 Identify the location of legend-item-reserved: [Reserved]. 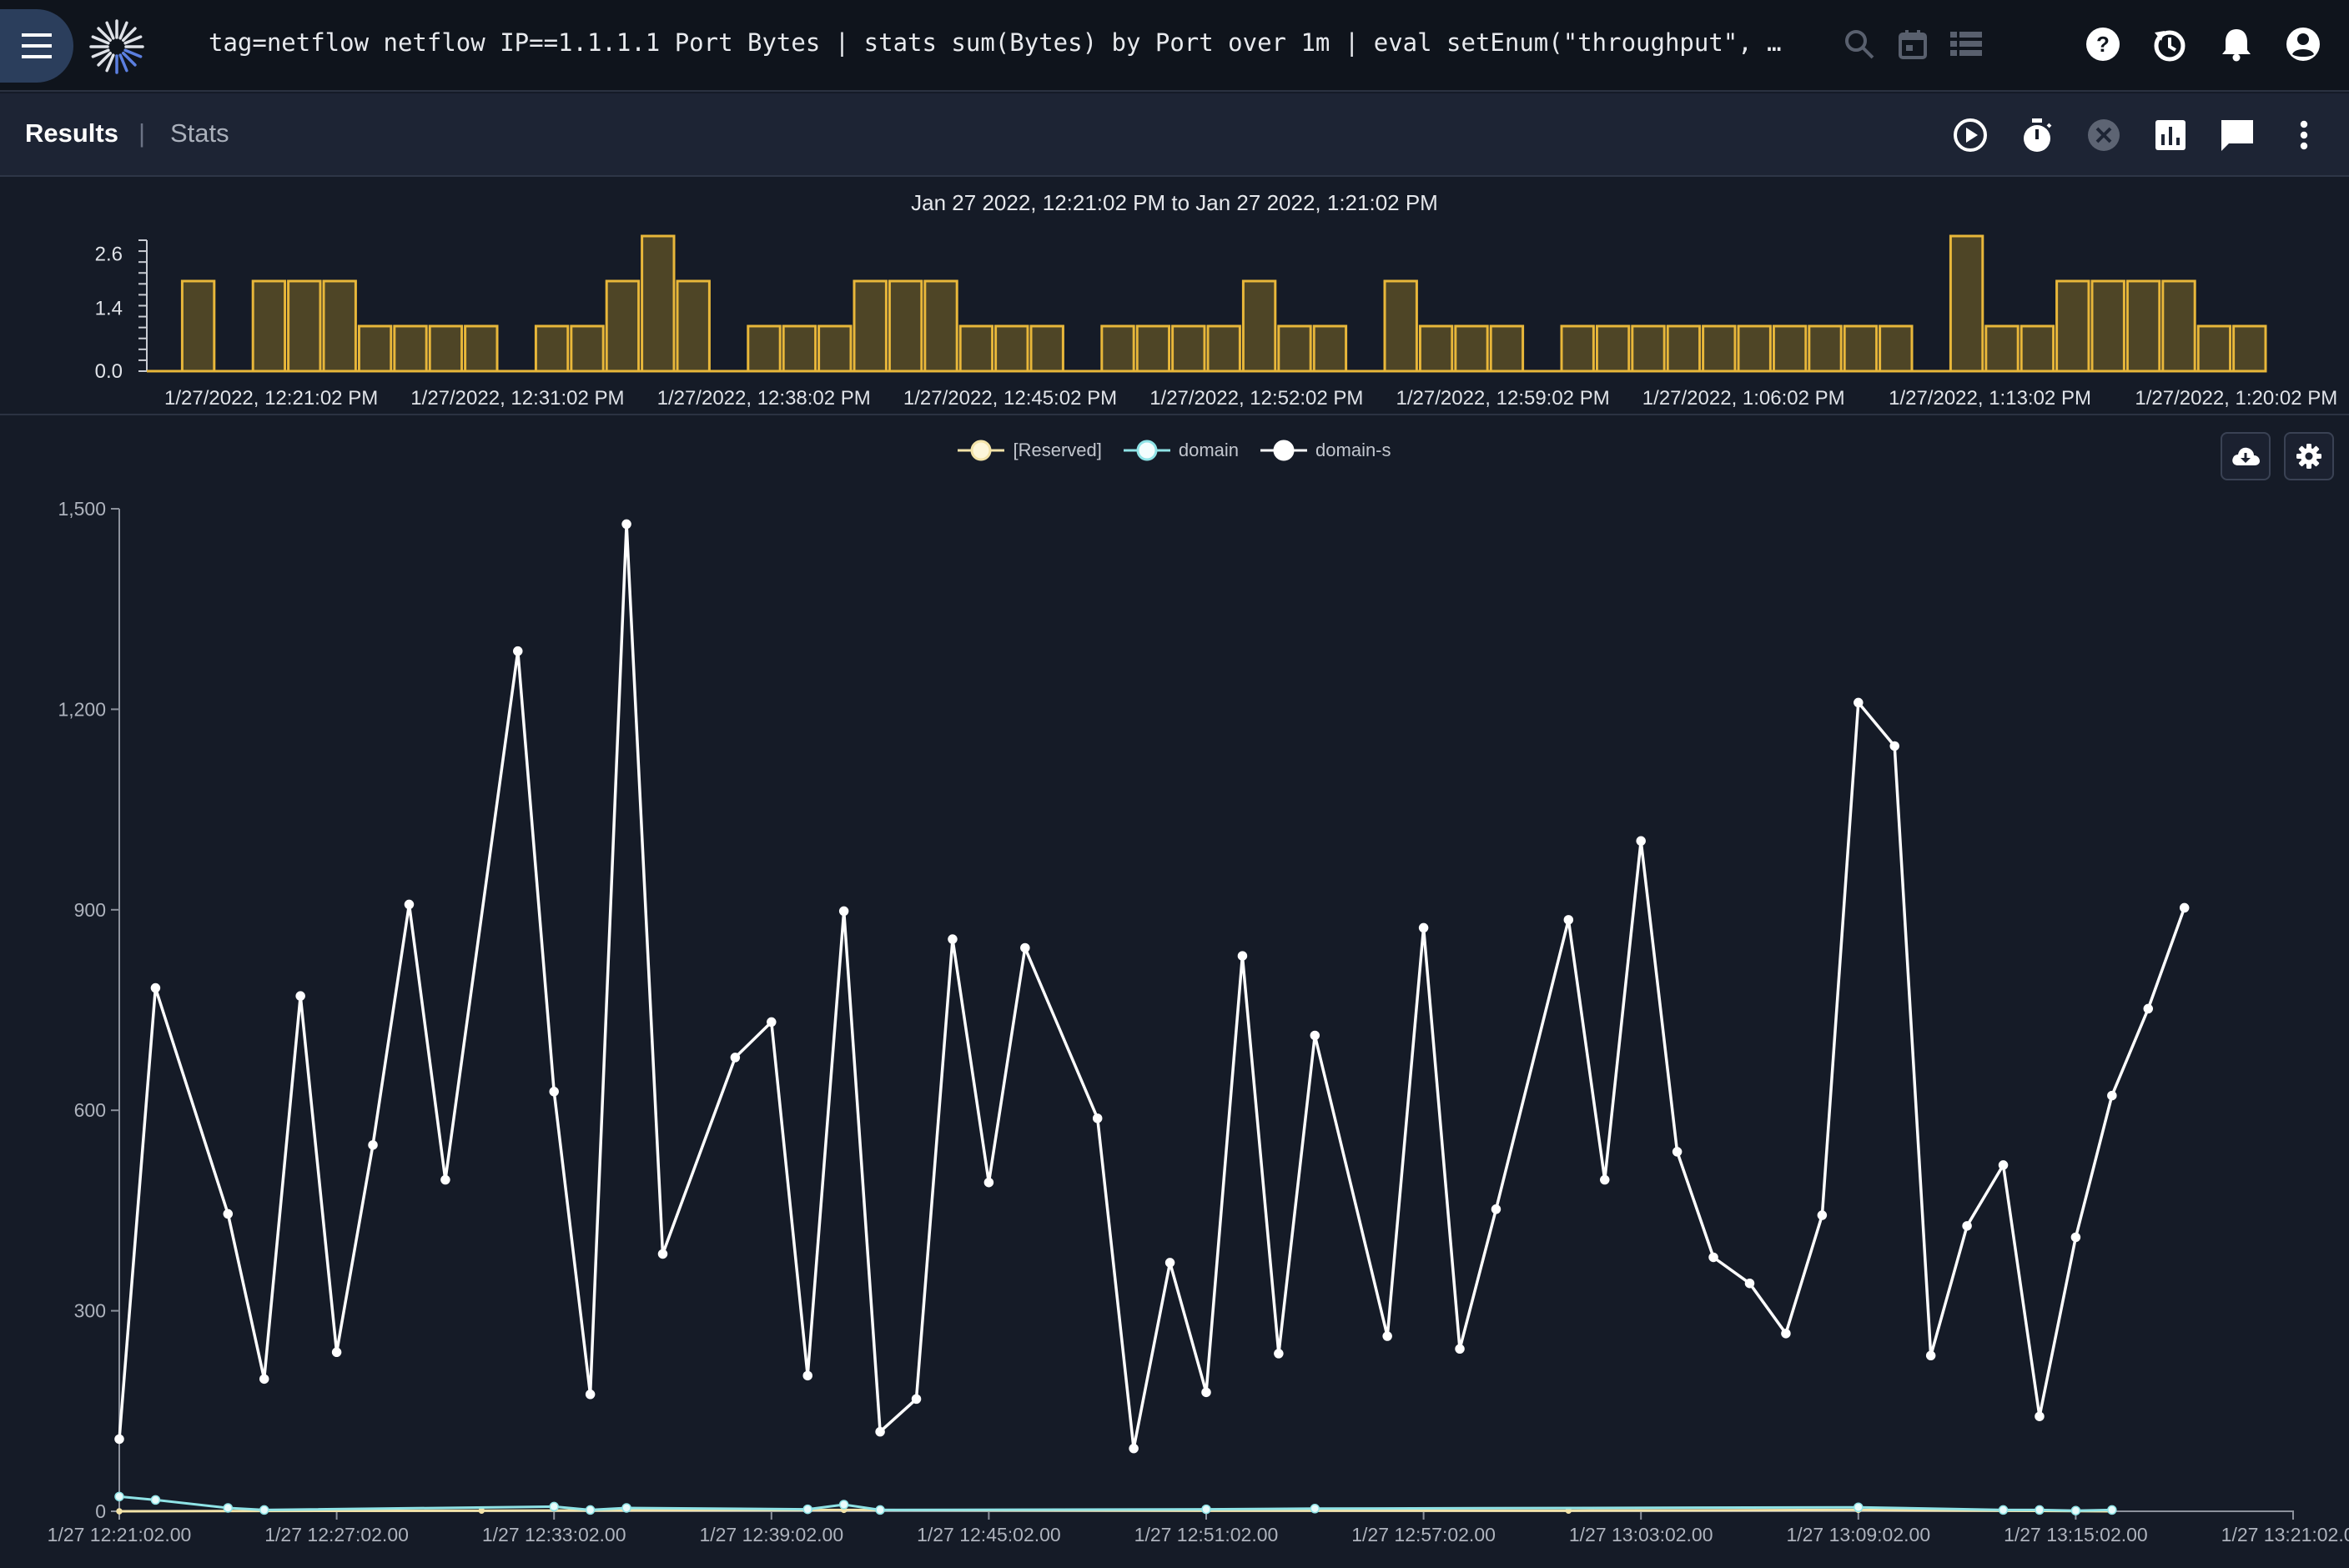
(1030, 451).